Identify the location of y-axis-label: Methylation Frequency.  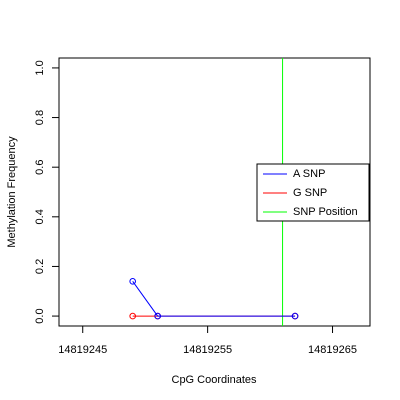
(12, 192).